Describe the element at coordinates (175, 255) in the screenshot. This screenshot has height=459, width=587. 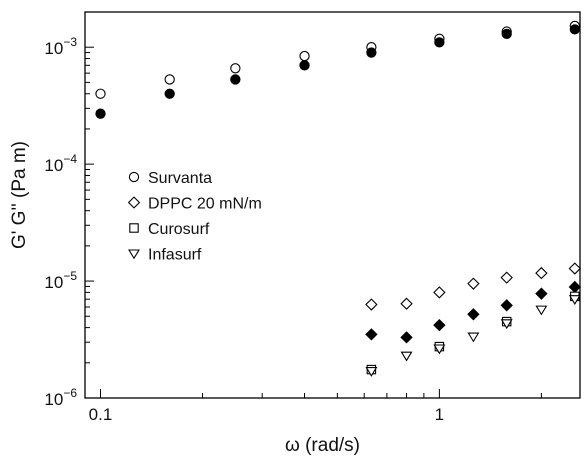
I see `legend-label: Infasurf` at that location.